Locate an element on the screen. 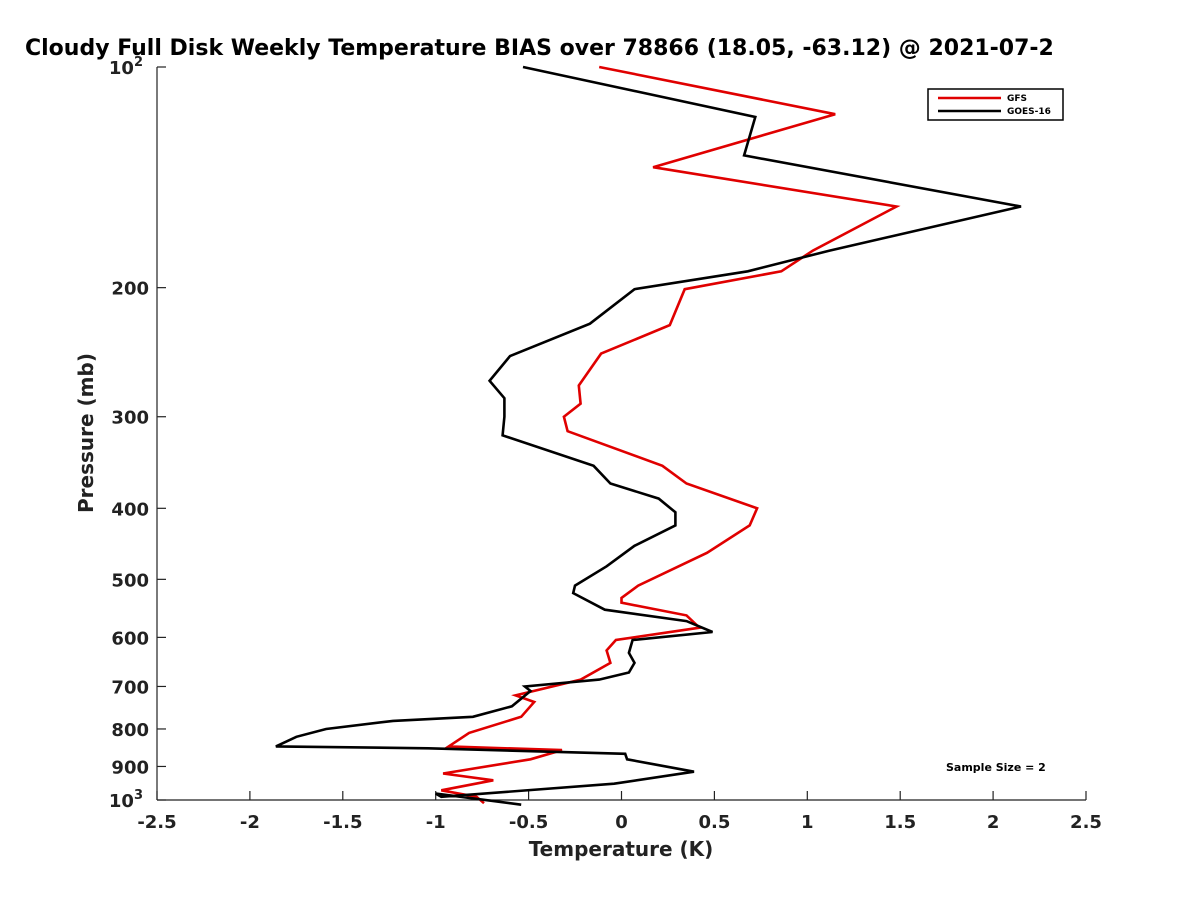 This screenshot has height=900, width=1200. y-tick-label: 300 is located at coordinates (130, 418).